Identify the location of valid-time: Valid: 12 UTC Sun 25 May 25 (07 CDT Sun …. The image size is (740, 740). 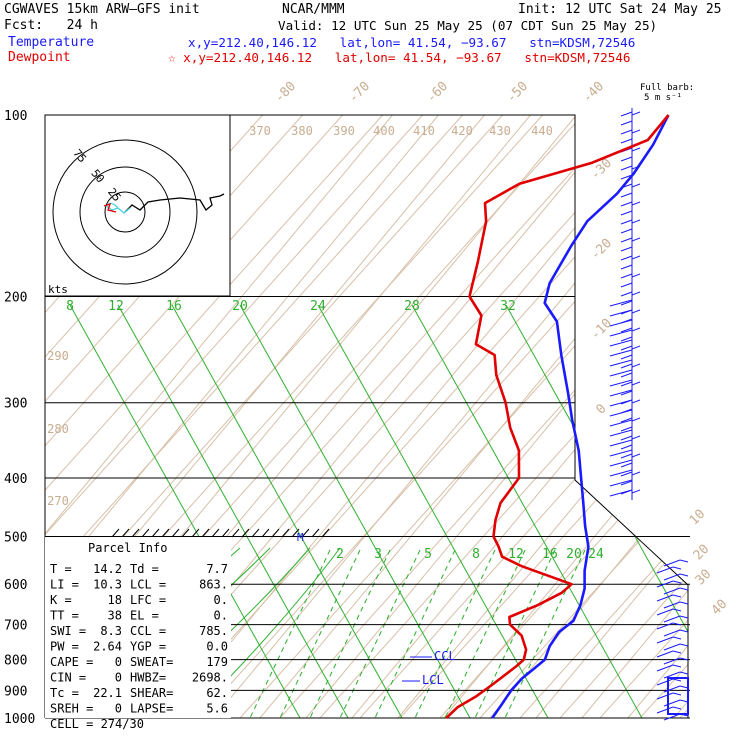
(468, 25).